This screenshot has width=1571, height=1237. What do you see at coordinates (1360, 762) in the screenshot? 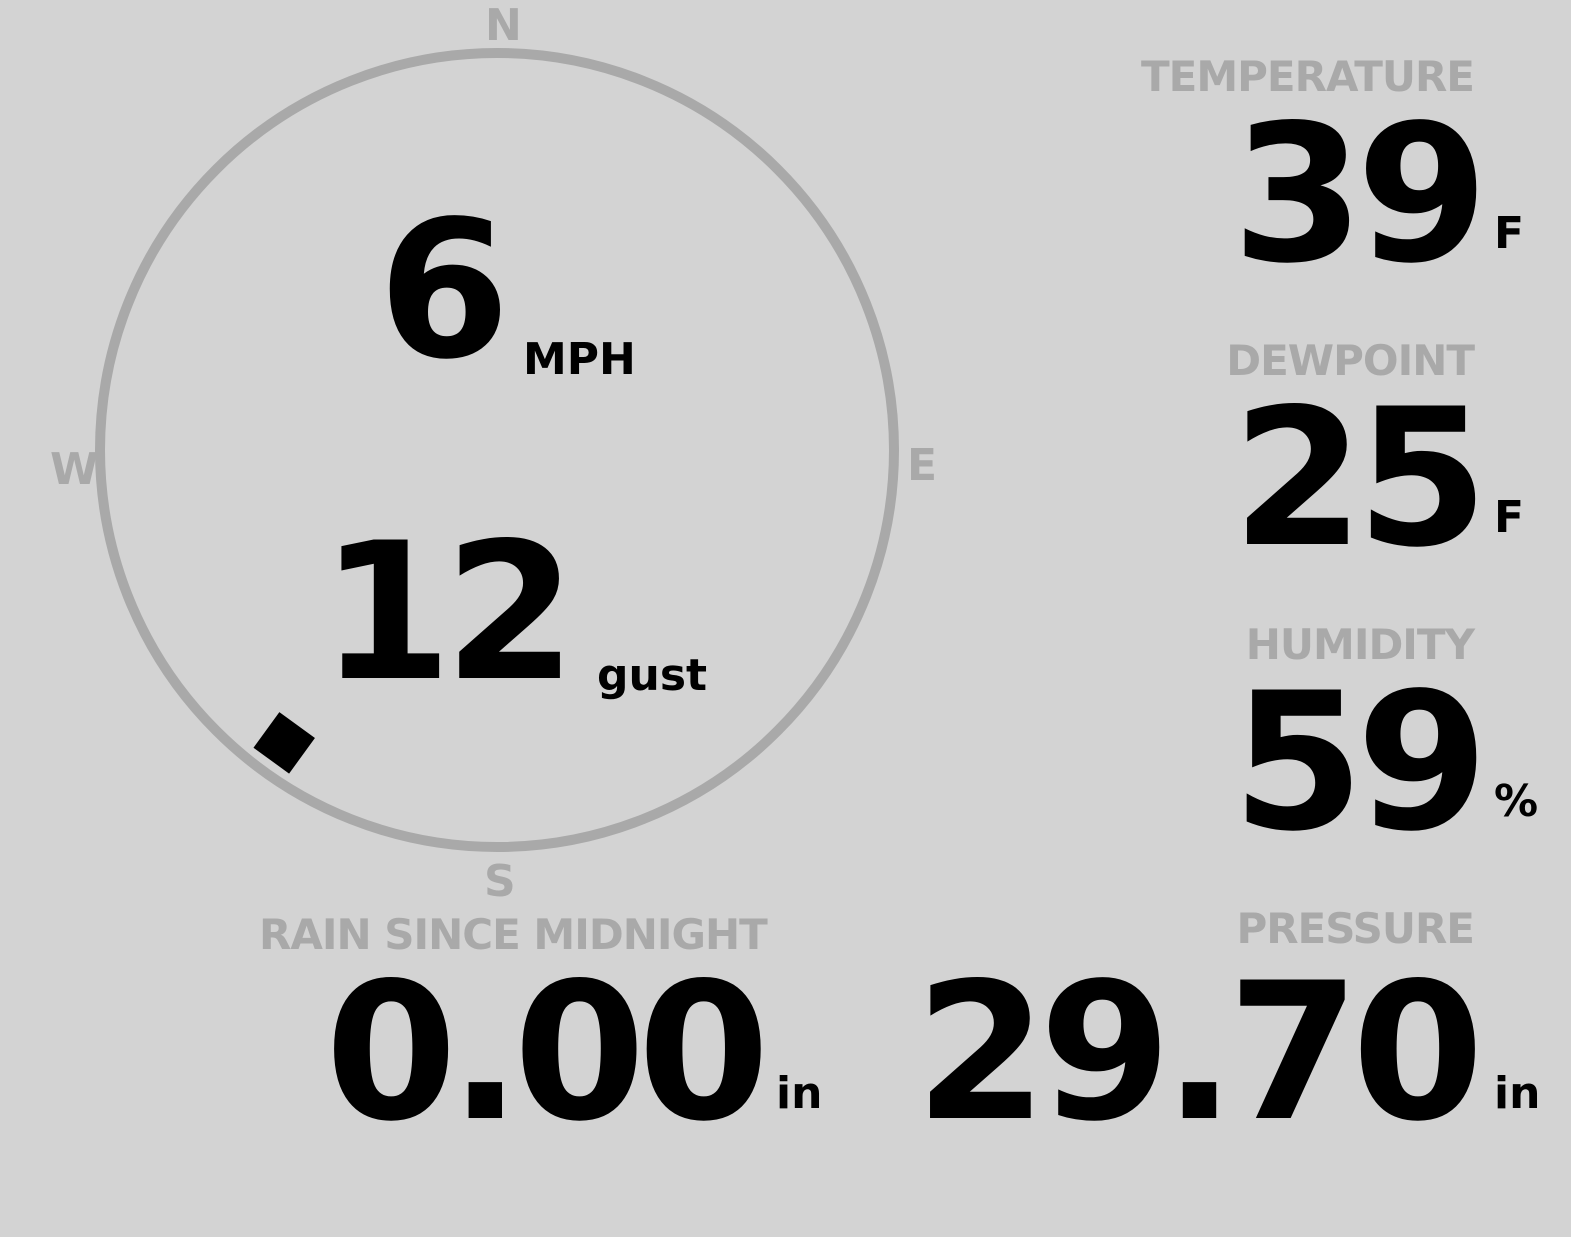
I see `humidity-value: 59` at bounding box center [1360, 762].